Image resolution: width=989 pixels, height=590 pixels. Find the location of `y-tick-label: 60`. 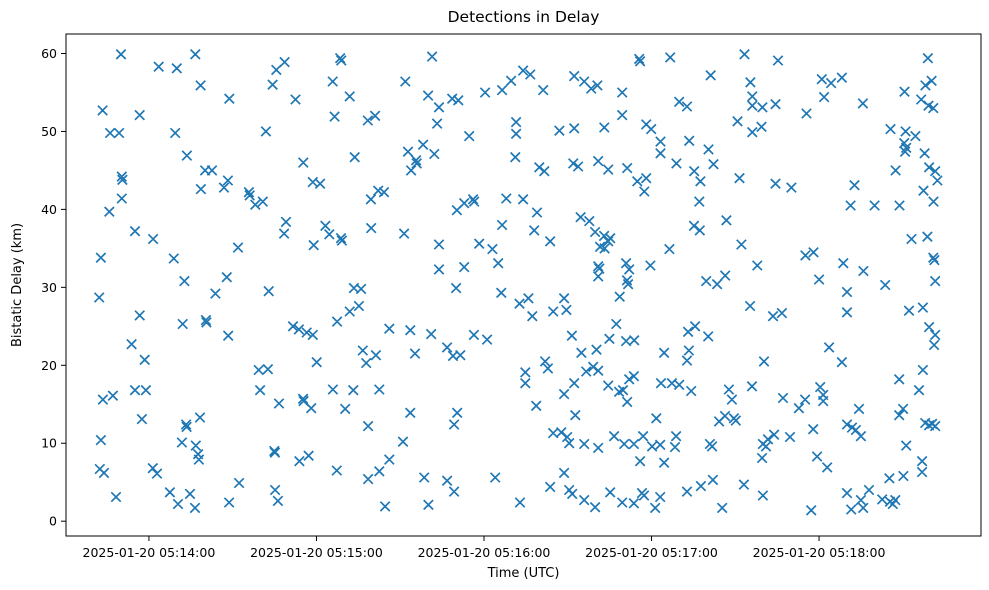

y-tick-label: 60 is located at coordinates (49, 53).